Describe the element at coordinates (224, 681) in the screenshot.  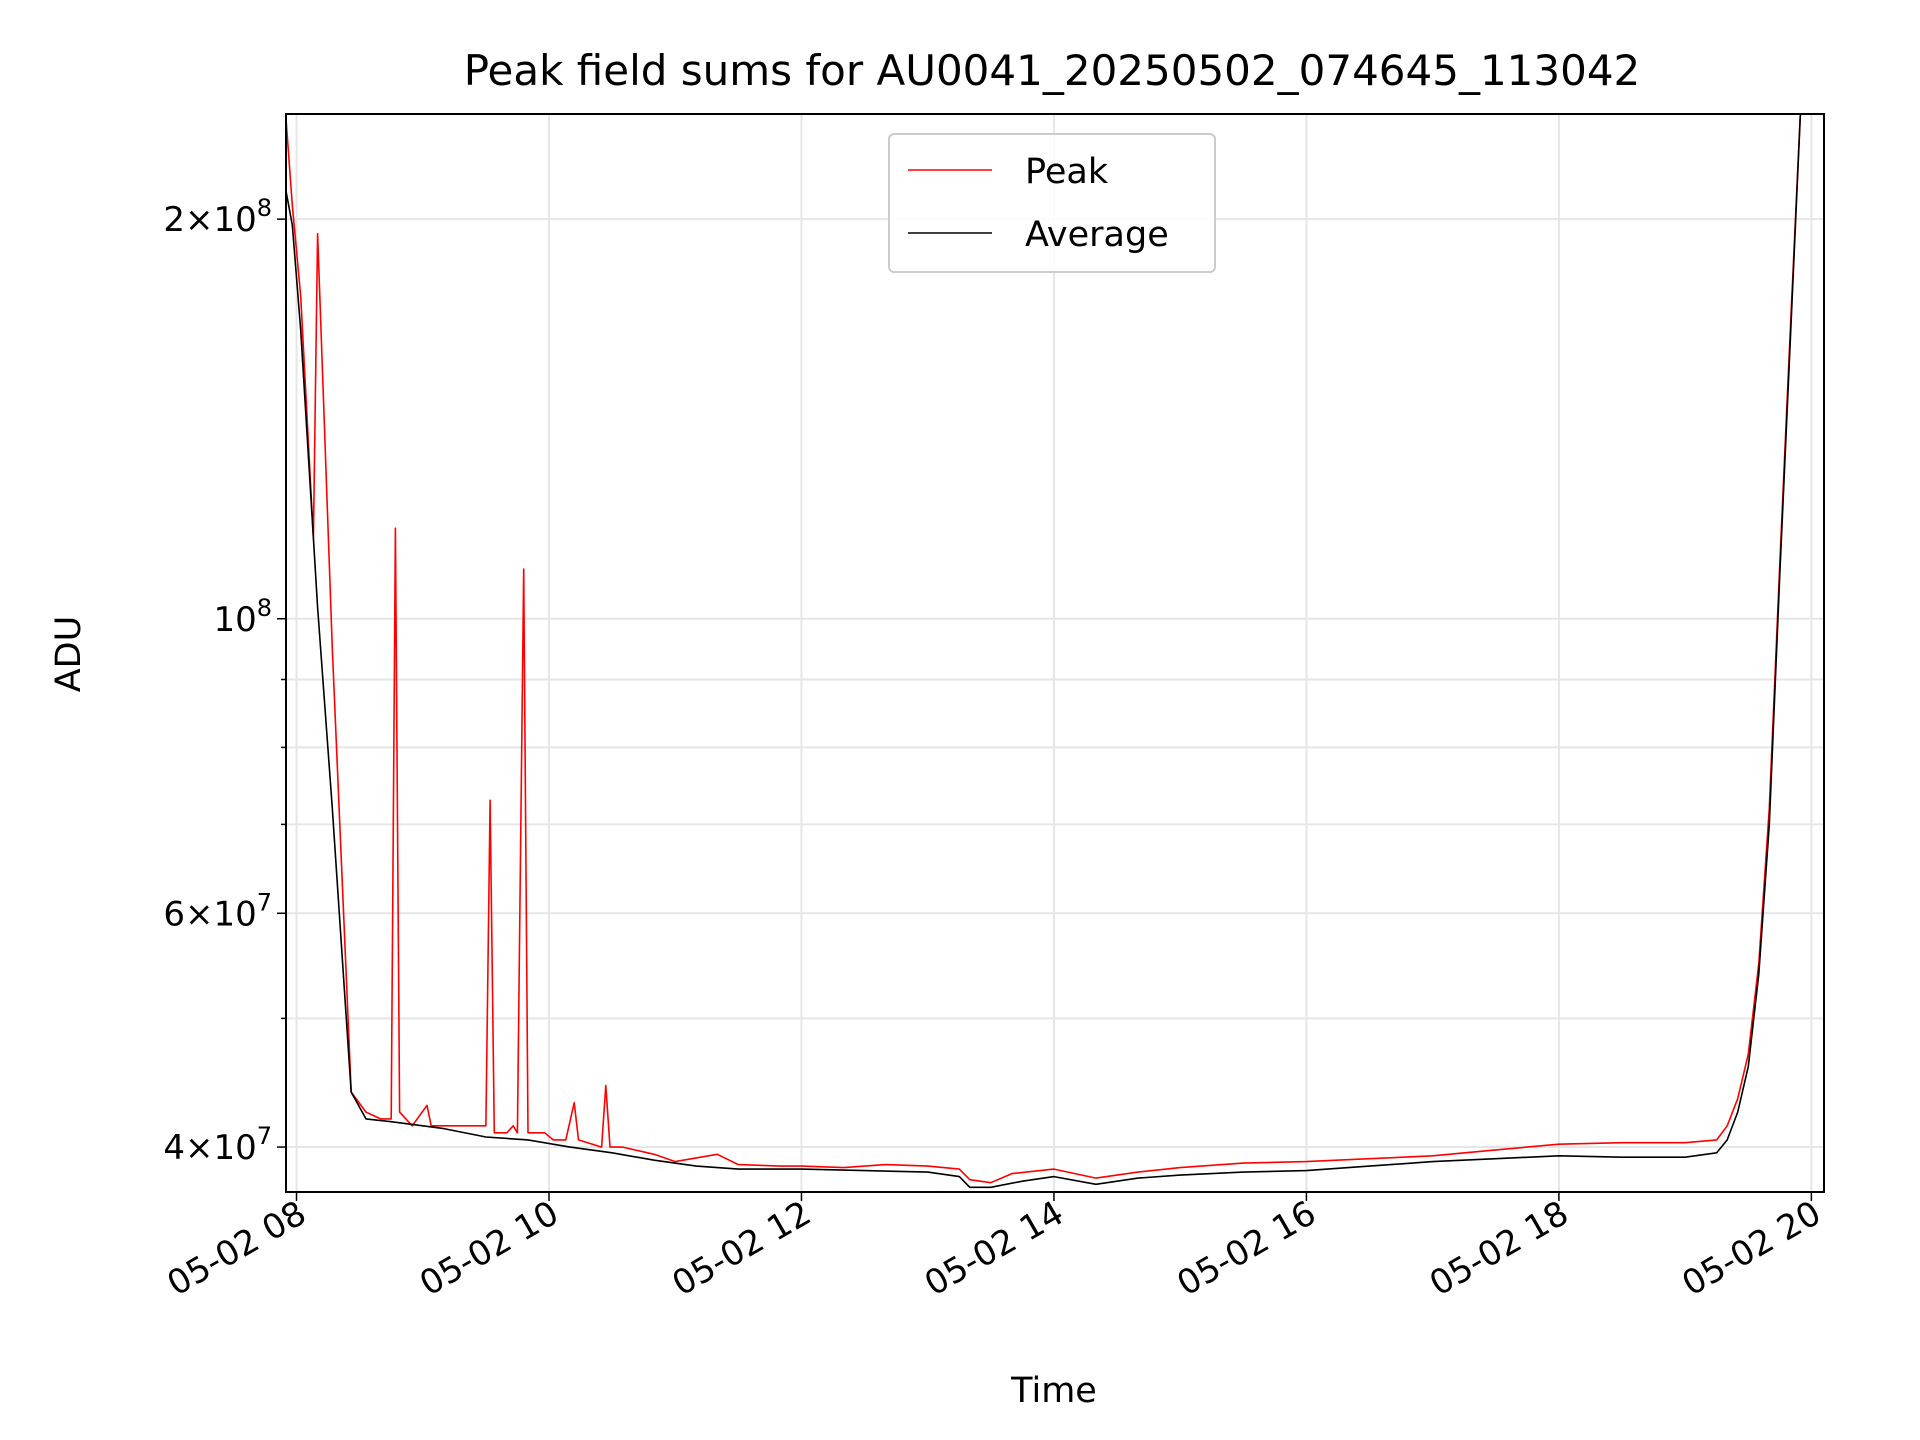
I see `y-axis: 4×107 6×107 108 2×108` at that location.